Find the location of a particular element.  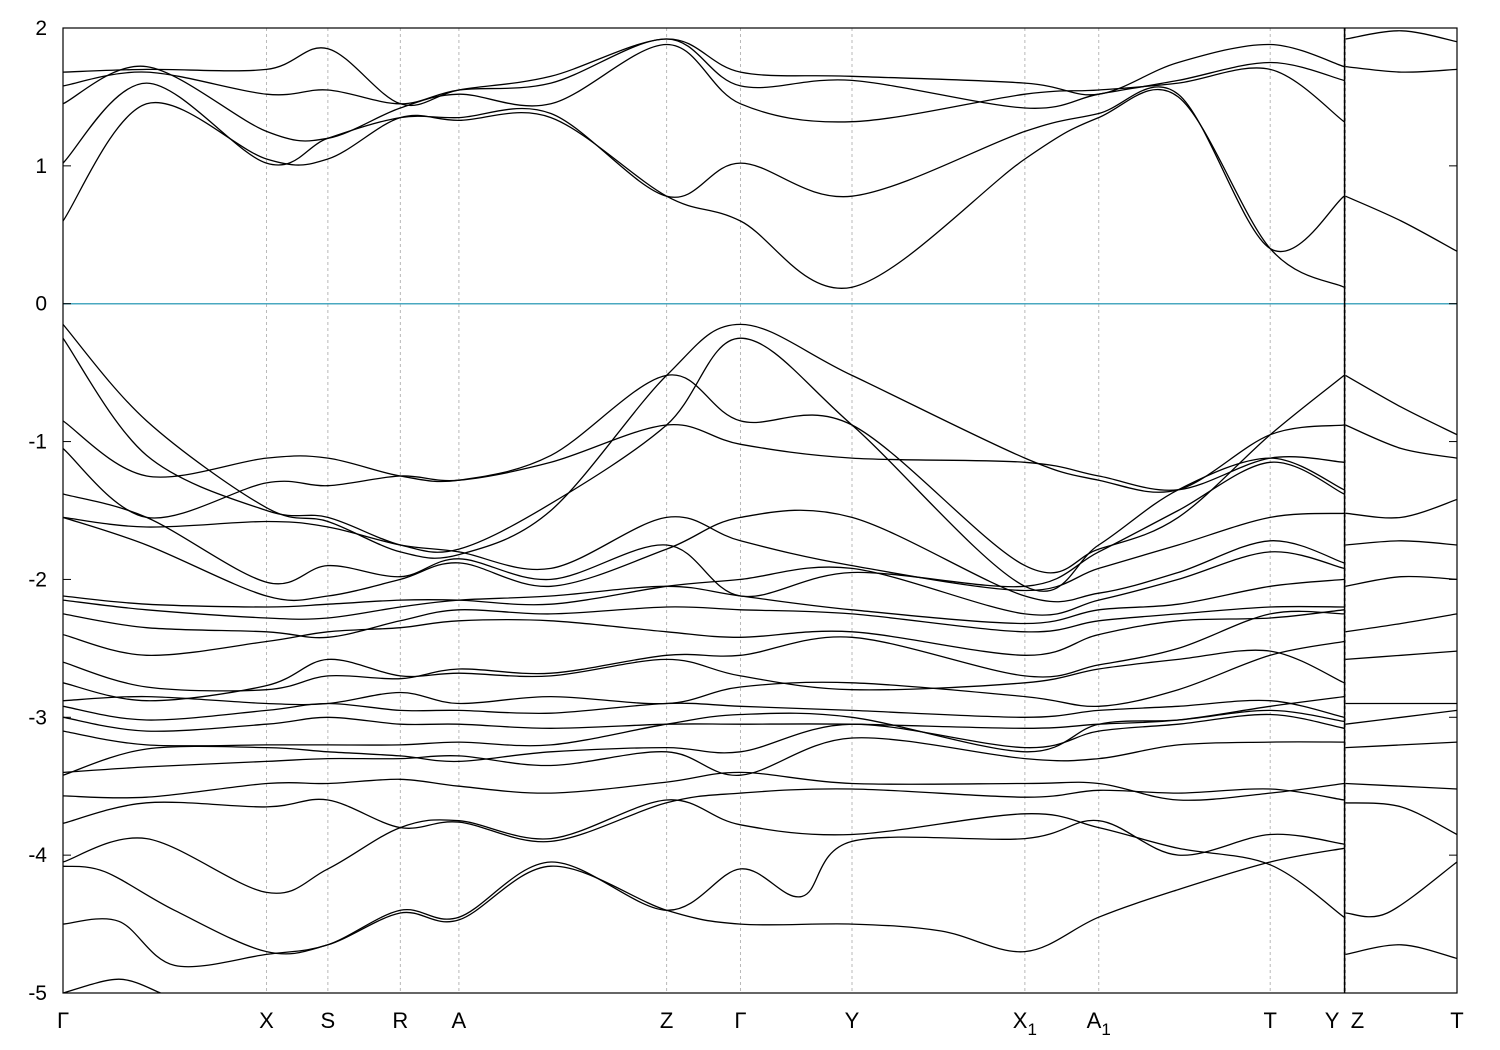

k-point-label-7: Y is located at coordinates (852, 1020).